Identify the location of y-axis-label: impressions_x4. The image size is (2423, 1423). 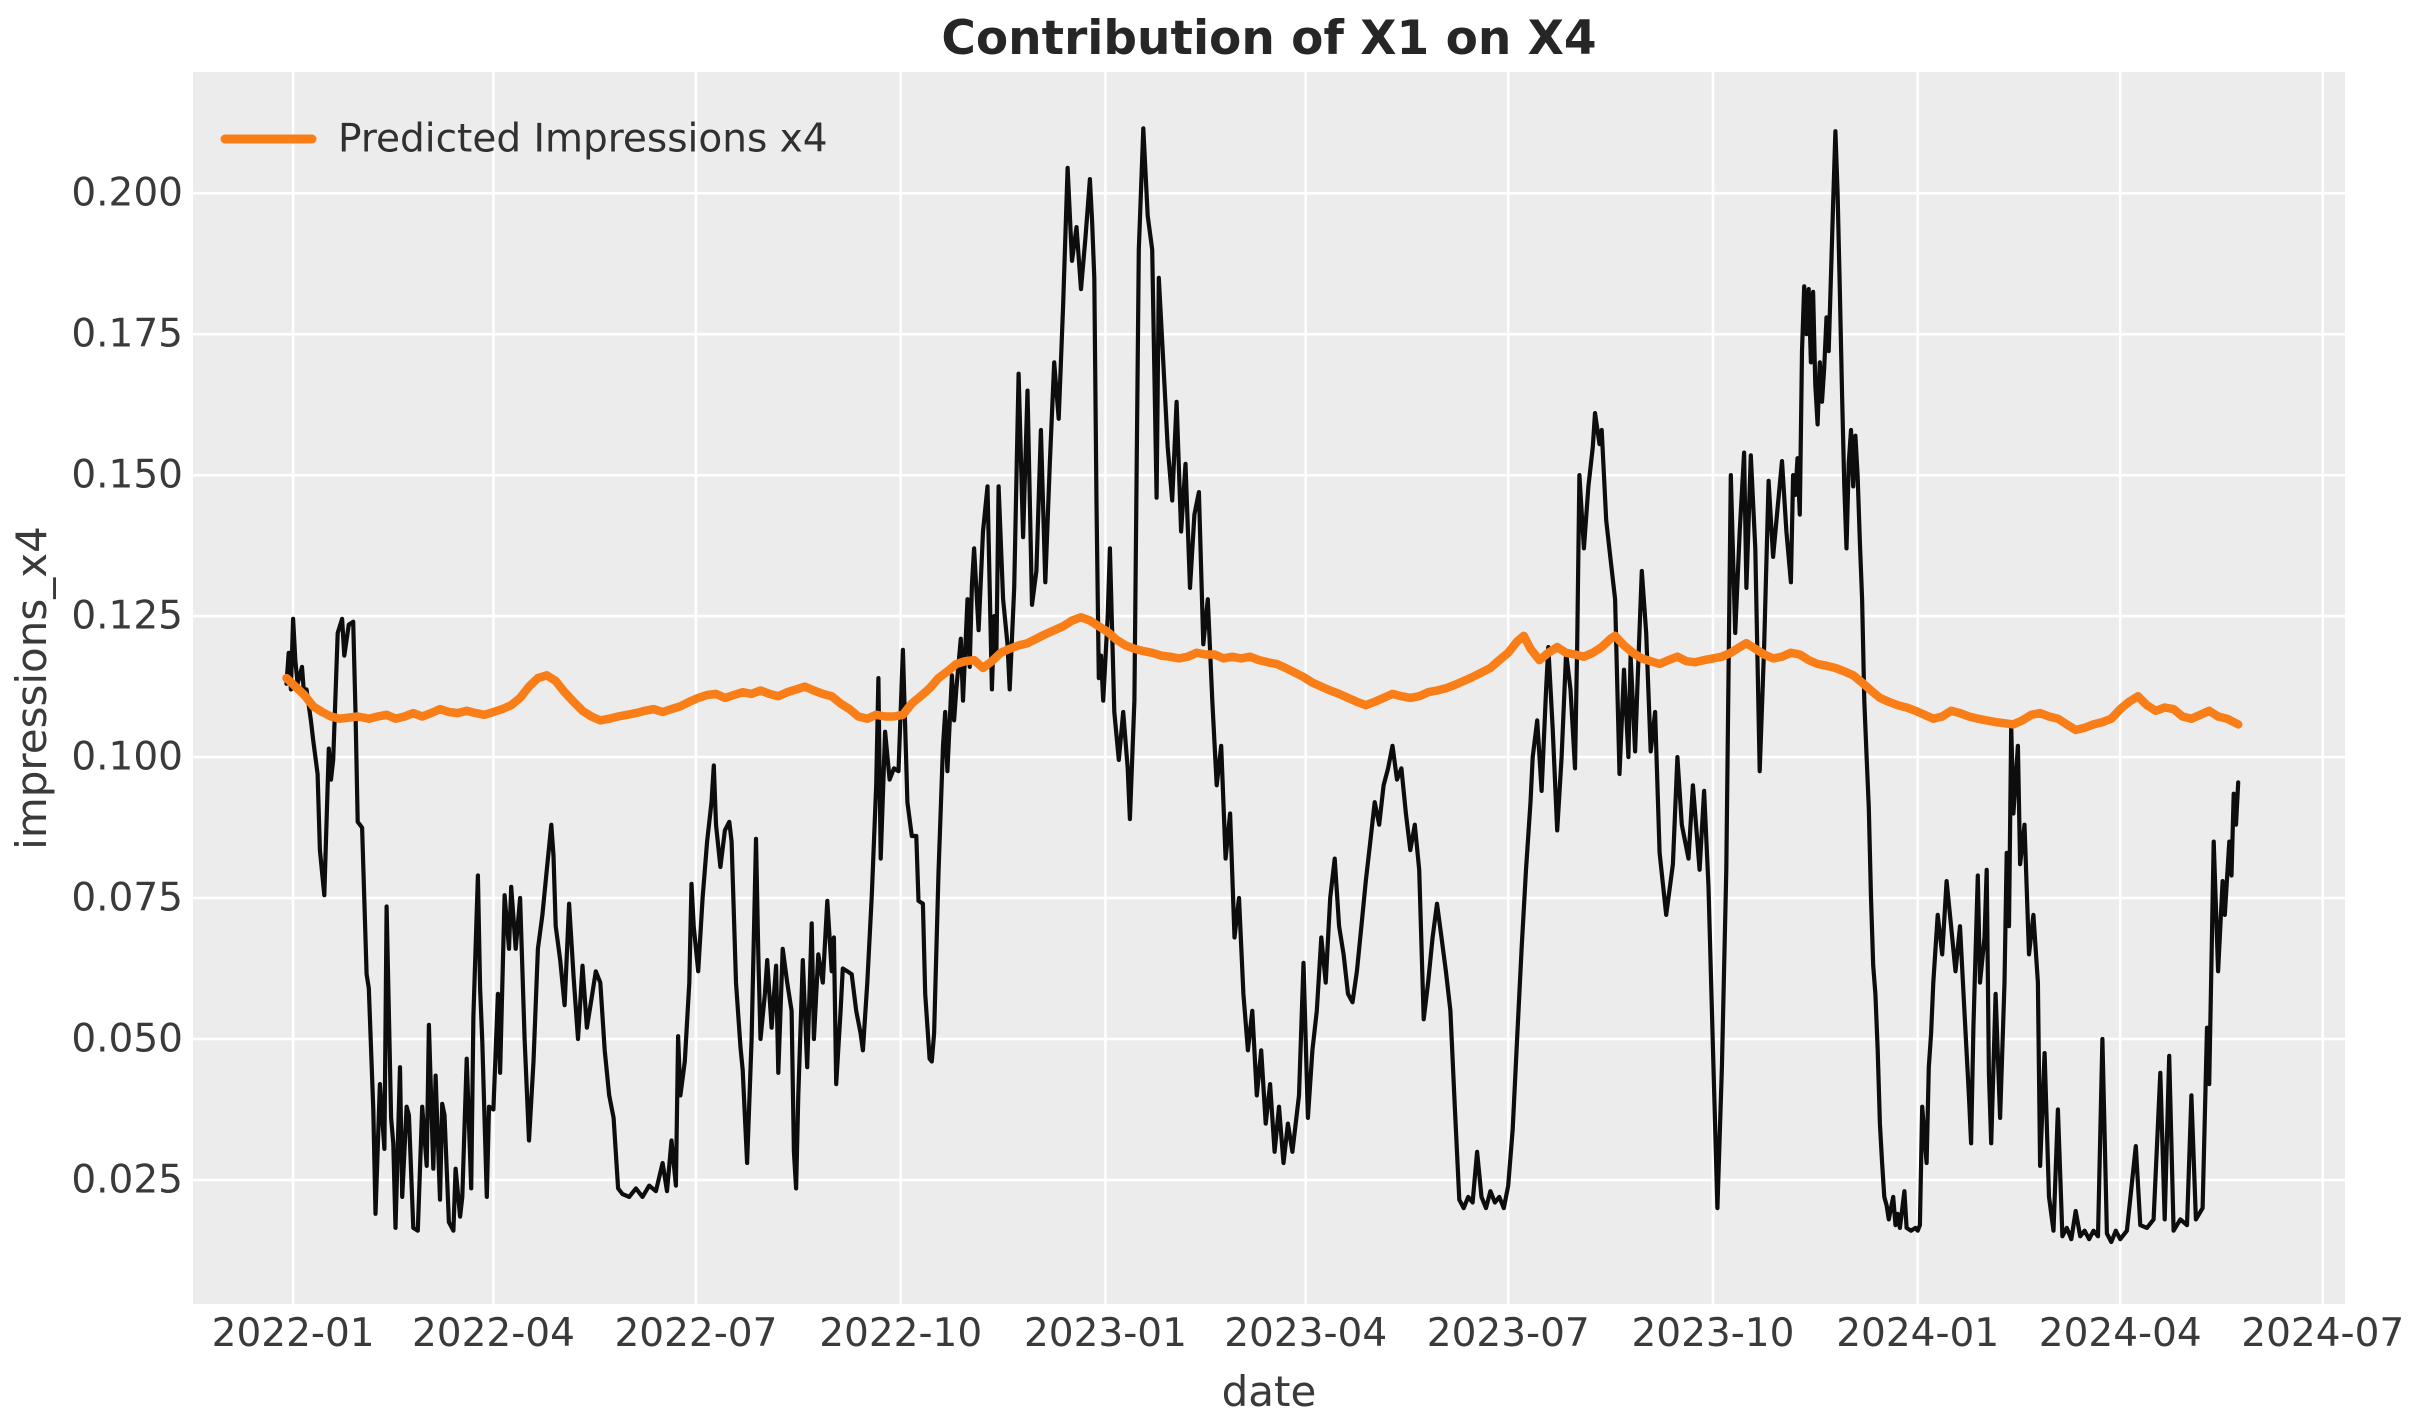
(31, 688).